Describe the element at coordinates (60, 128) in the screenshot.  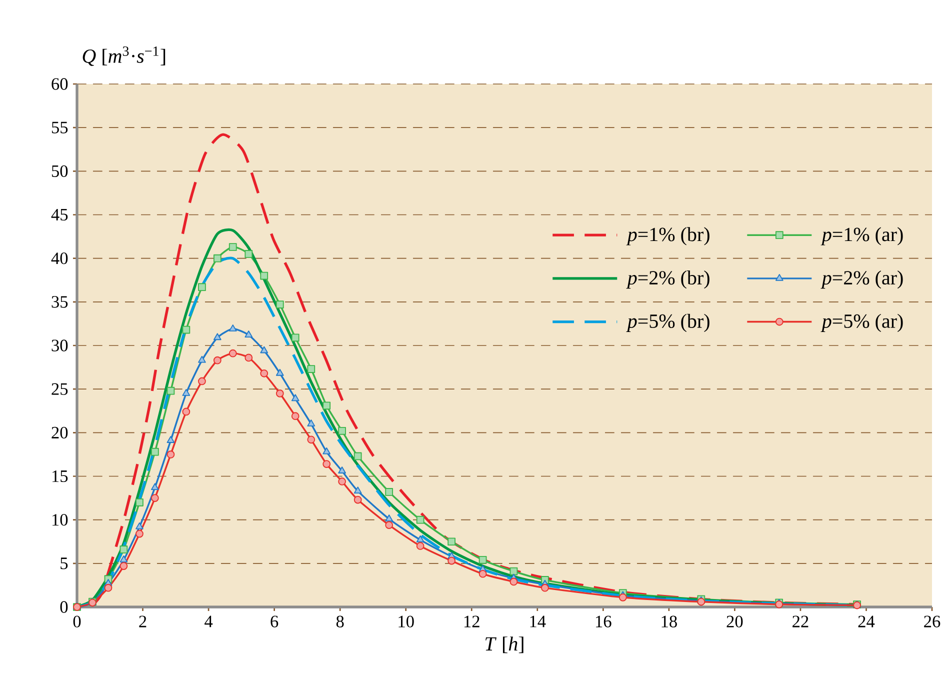
I see `y-tick-label: 55` at that location.